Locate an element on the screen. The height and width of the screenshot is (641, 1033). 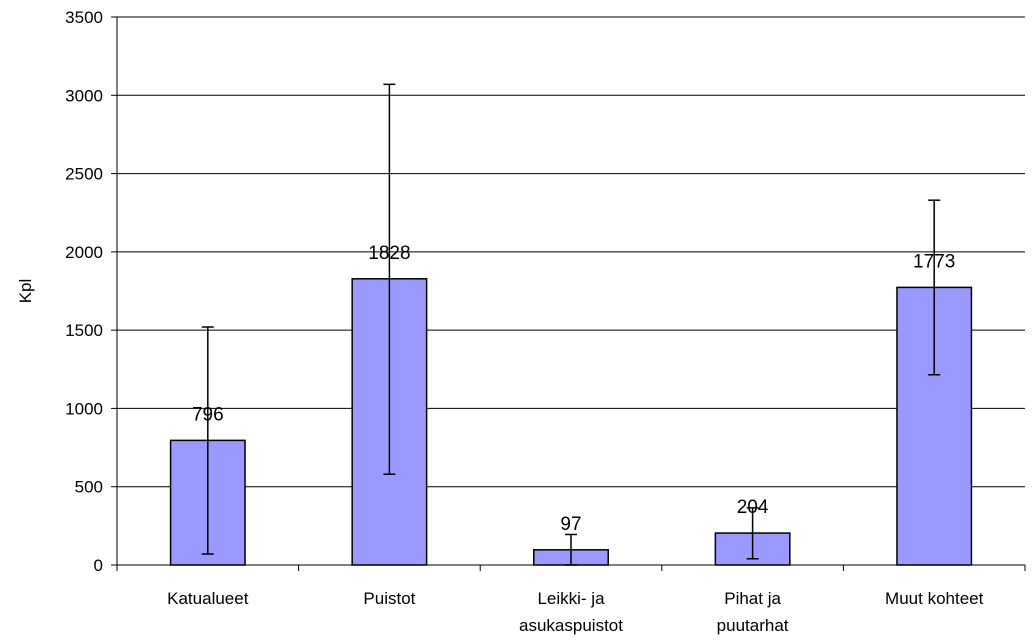
x-tick-label: Katualueet is located at coordinates (208, 598).